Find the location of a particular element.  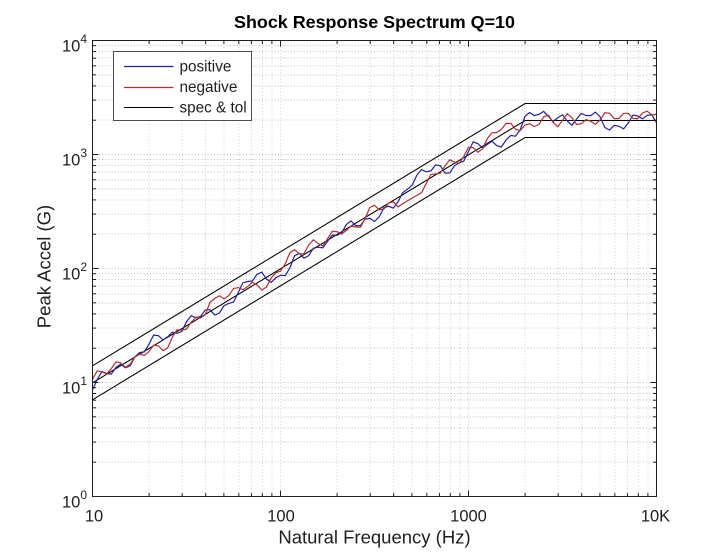

svg-text: 10K is located at coordinates (655, 517).